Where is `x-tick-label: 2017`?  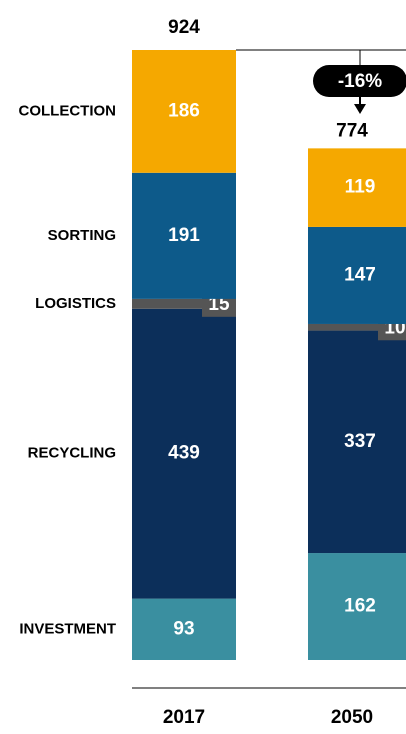 x-tick-label: 2017 is located at coordinates (184, 717).